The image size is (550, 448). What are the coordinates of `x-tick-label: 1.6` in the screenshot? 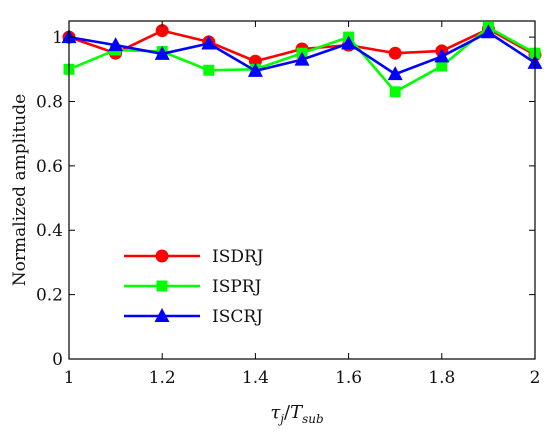 It's located at (348, 378).